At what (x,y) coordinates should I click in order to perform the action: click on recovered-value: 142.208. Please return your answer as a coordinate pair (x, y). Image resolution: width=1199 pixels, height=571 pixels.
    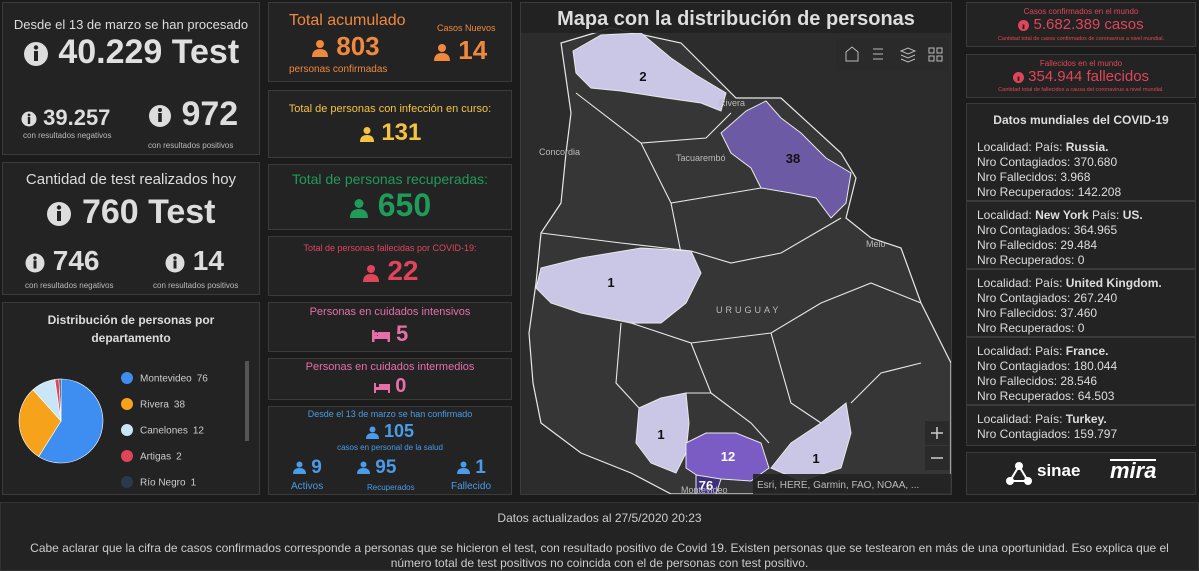
    Looking at the image, I should click on (1099, 192).